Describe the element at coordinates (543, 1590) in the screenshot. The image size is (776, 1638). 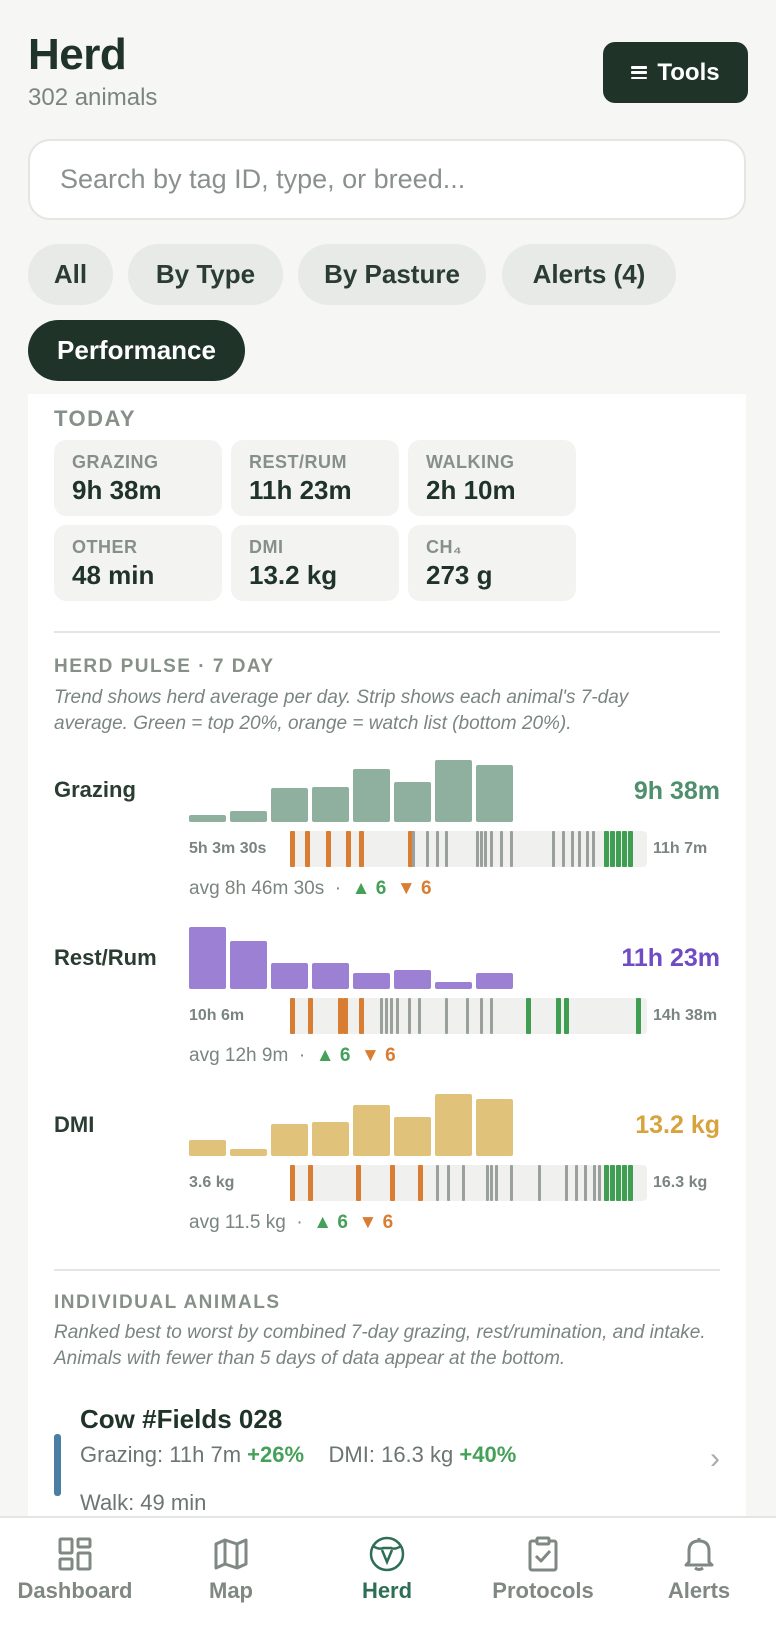
I see `tab-label: Protocols` at that location.